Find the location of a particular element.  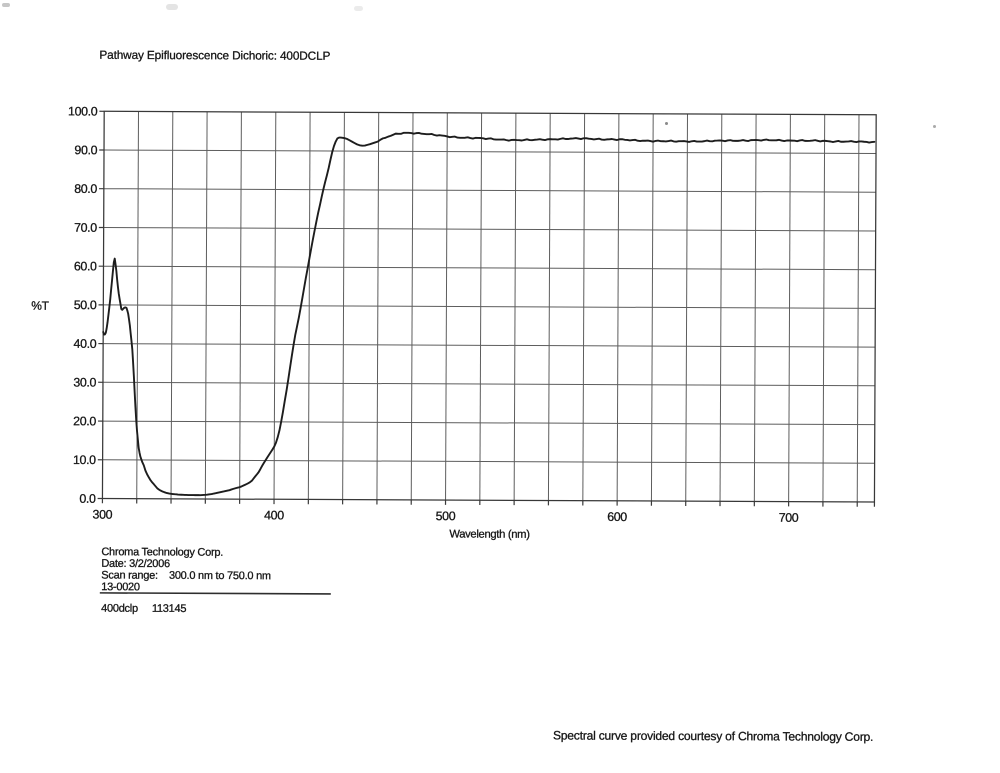

svg-text: 13-0020 is located at coordinates (120, 587).